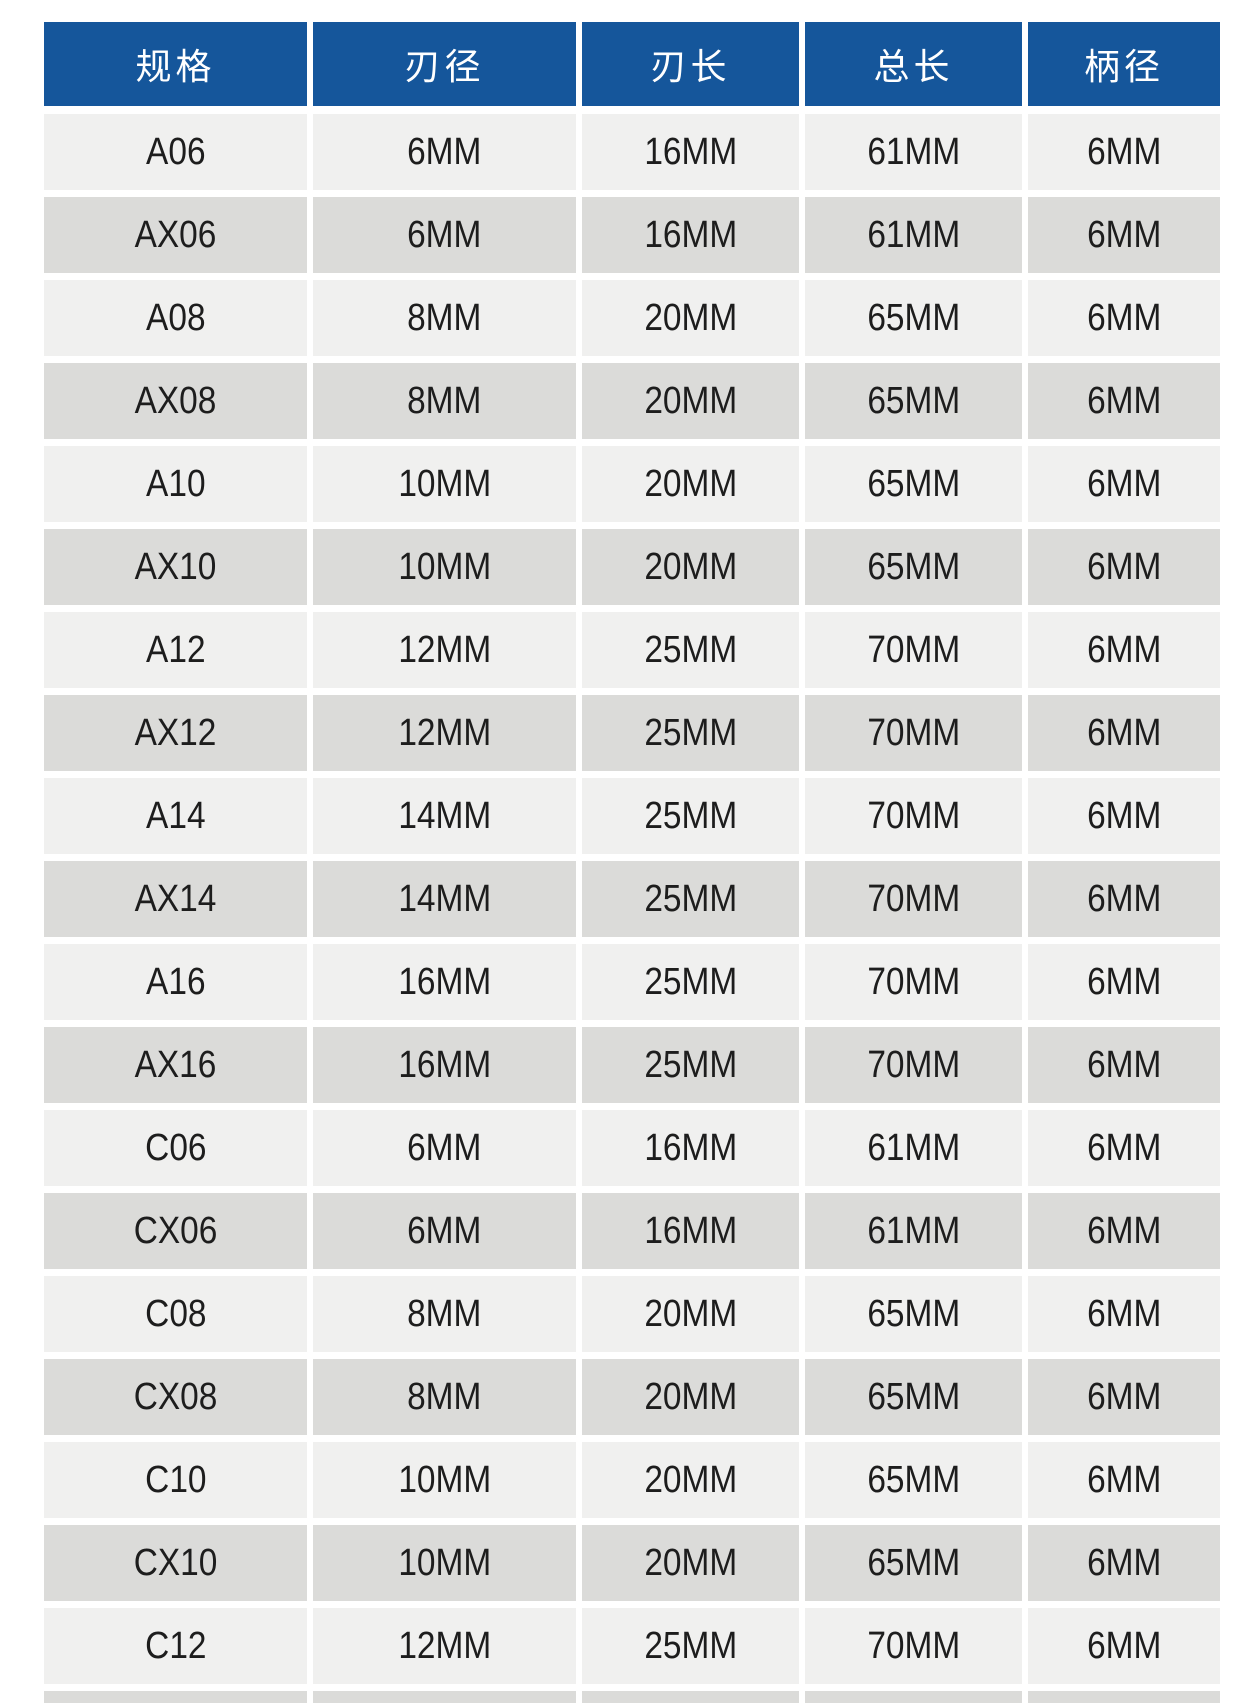  I want to click on cell-text: C06, so click(175, 1147).